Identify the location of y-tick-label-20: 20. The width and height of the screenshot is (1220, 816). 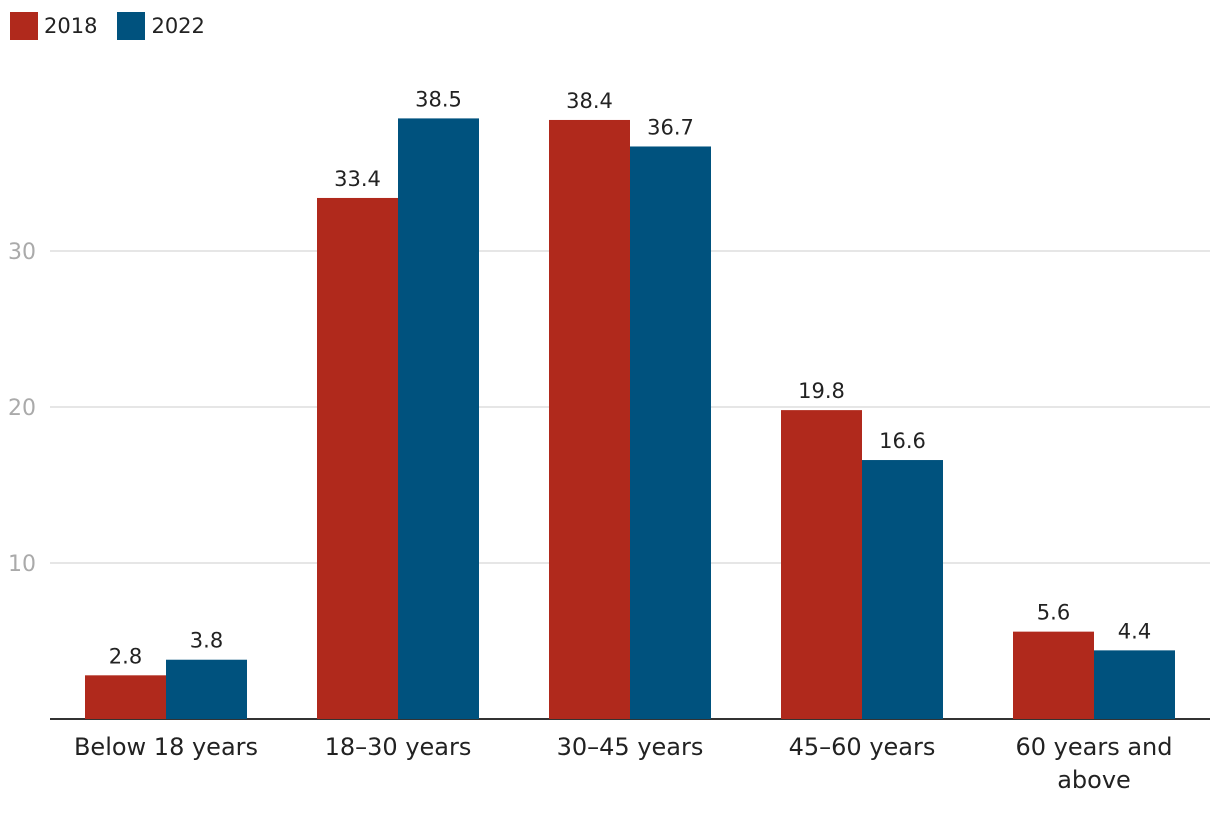
(22, 408).